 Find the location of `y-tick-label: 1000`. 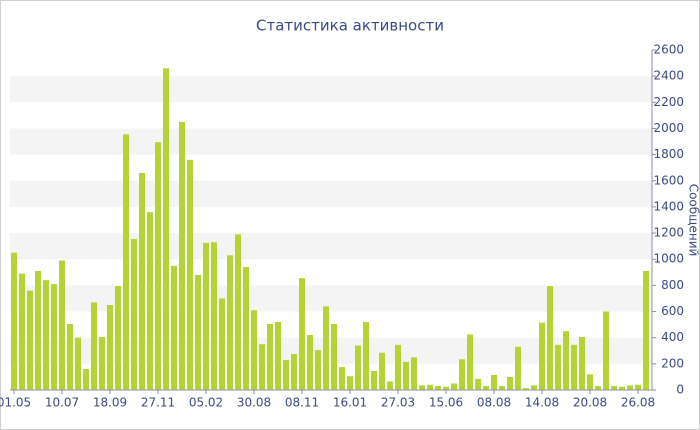

y-tick-label: 1000 is located at coordinates (668, 259).